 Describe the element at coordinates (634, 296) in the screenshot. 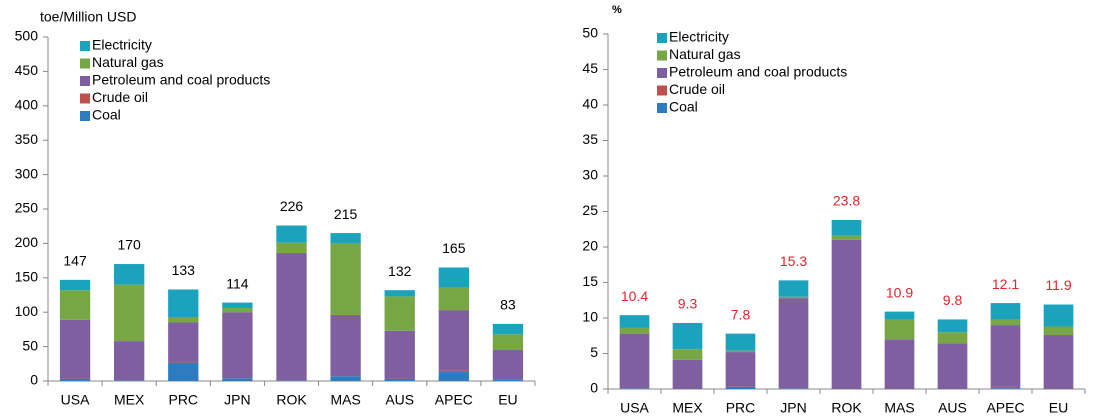

I see `total-label: 10.4` at that location.